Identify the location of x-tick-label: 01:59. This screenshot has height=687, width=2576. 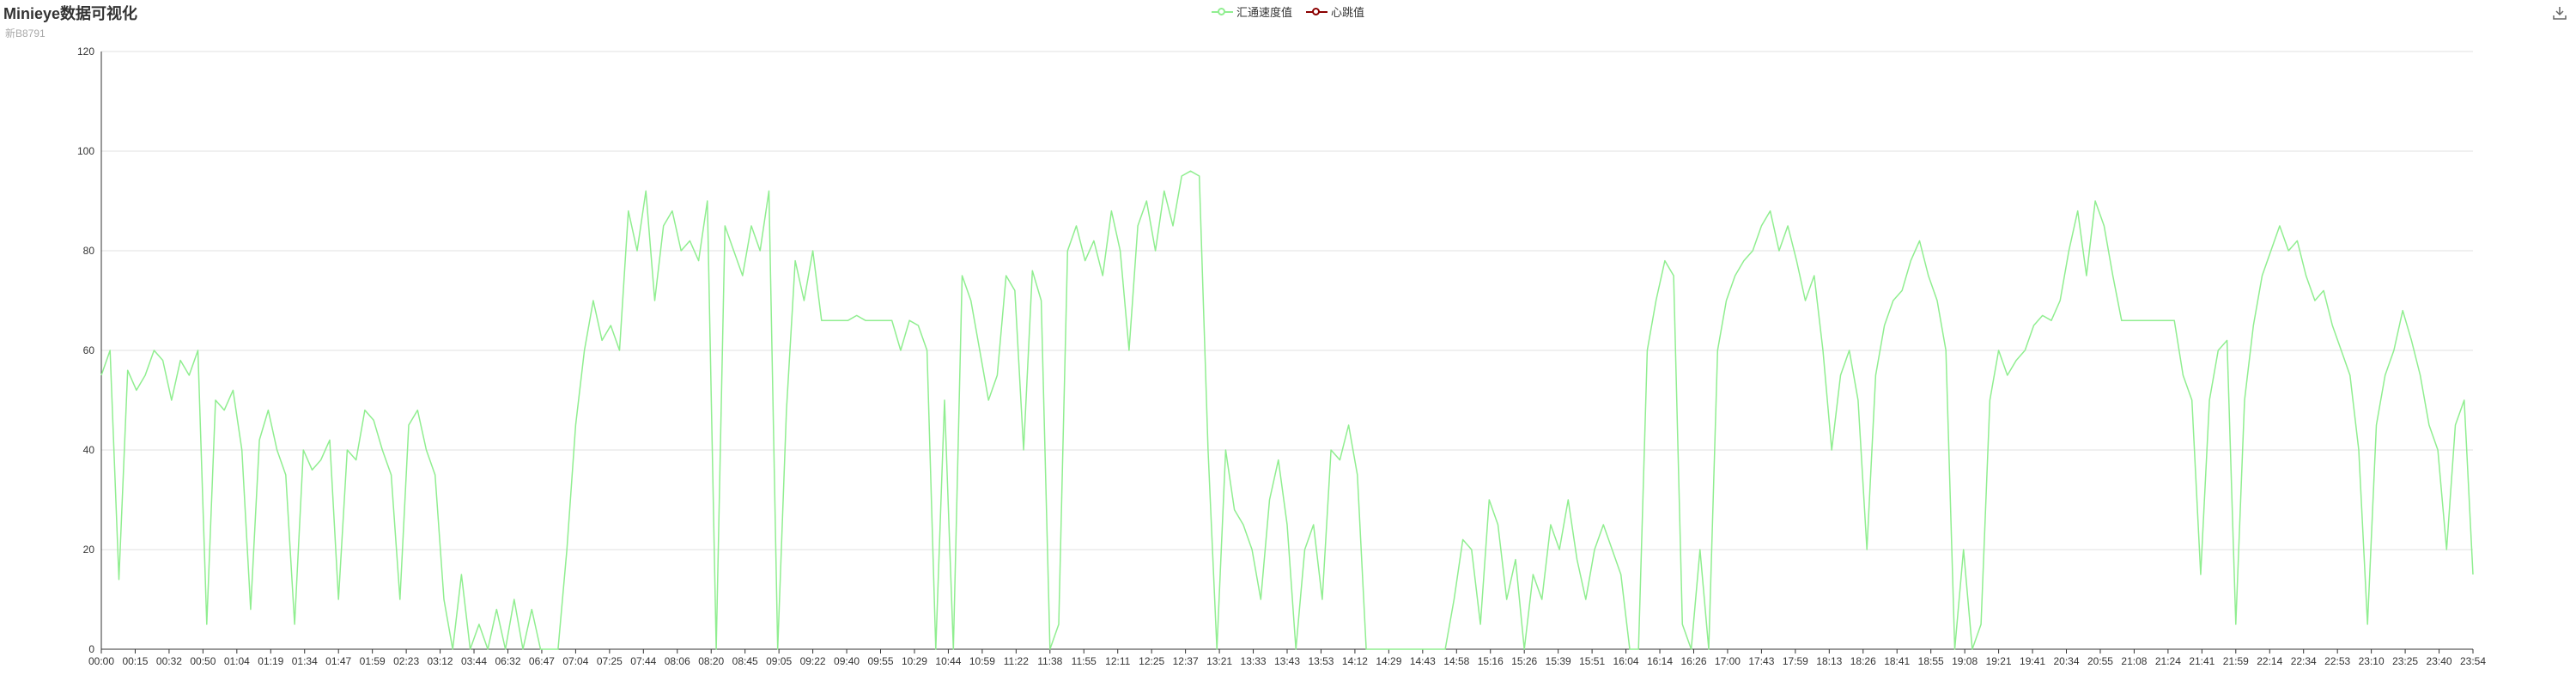
(373, 661).